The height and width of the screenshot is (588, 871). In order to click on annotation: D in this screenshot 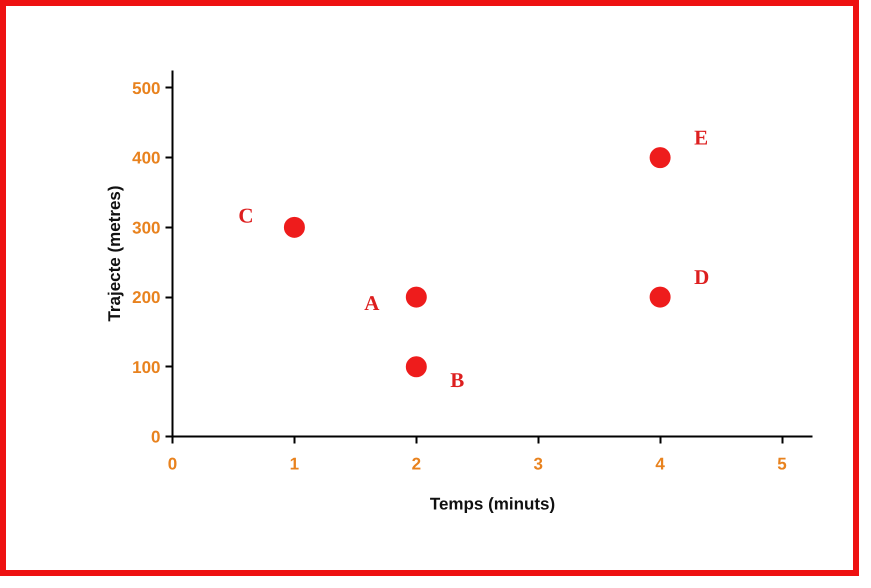, I will do `click(702, 277)`.